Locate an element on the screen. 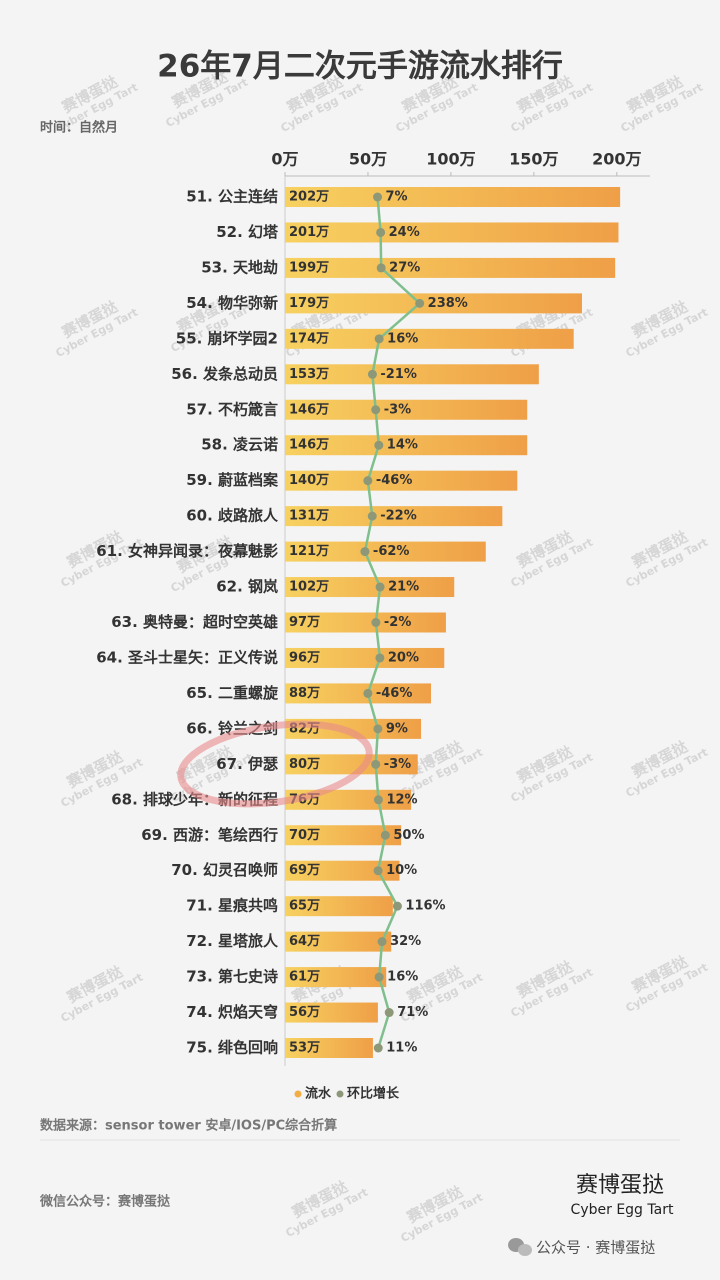 This screenshot has height=1280, width=720. value-label: 61万 is located at coordinates (304, 977).